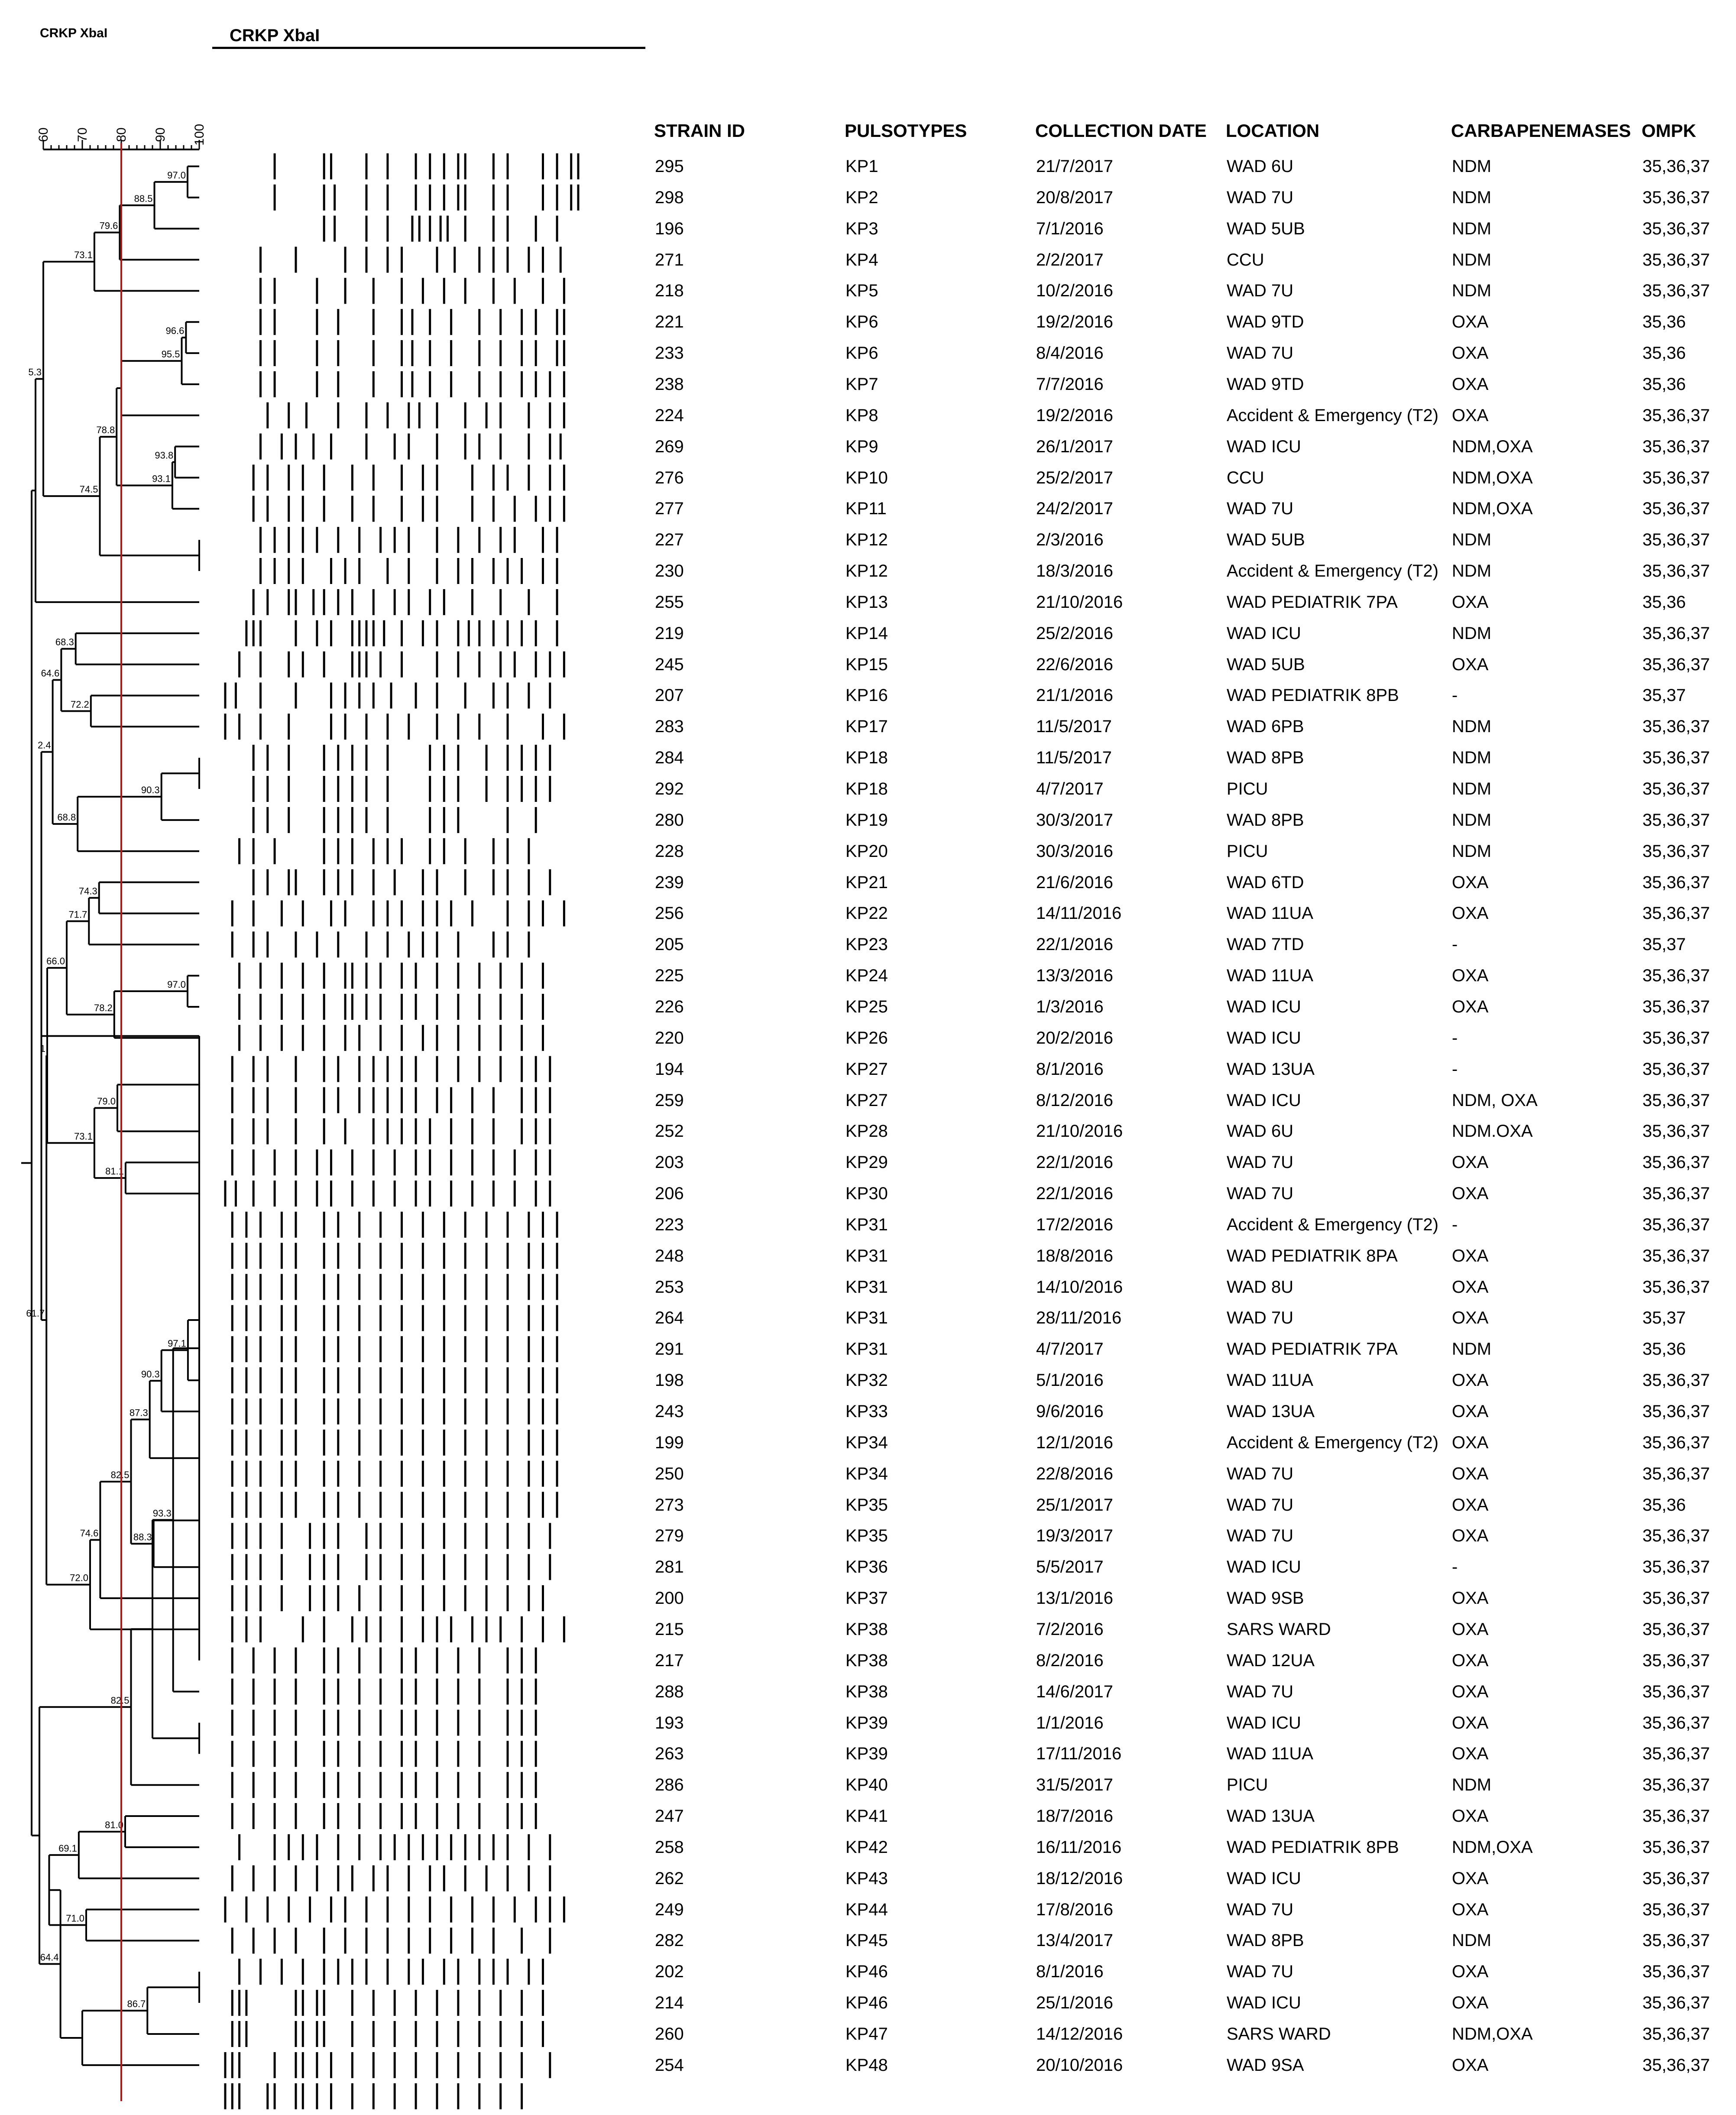  What do you see at coordinates (670, 1255) in the screenshot?
I see `cell-strain-id: 248` at bounding box center [670, 1255].